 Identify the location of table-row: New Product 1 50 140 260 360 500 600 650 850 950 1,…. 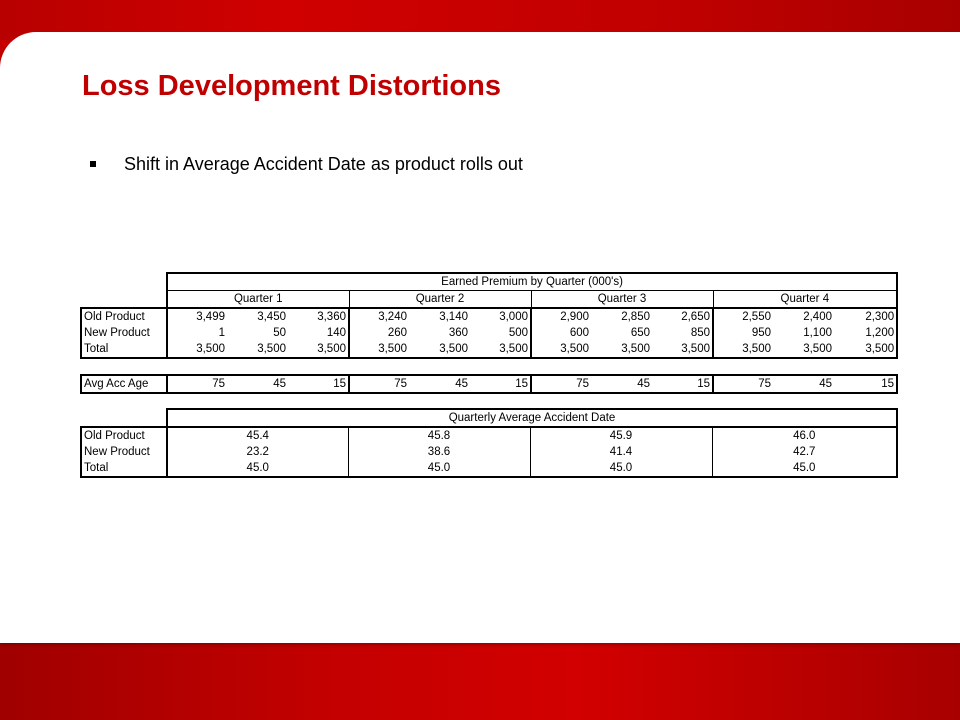
(489, 333).